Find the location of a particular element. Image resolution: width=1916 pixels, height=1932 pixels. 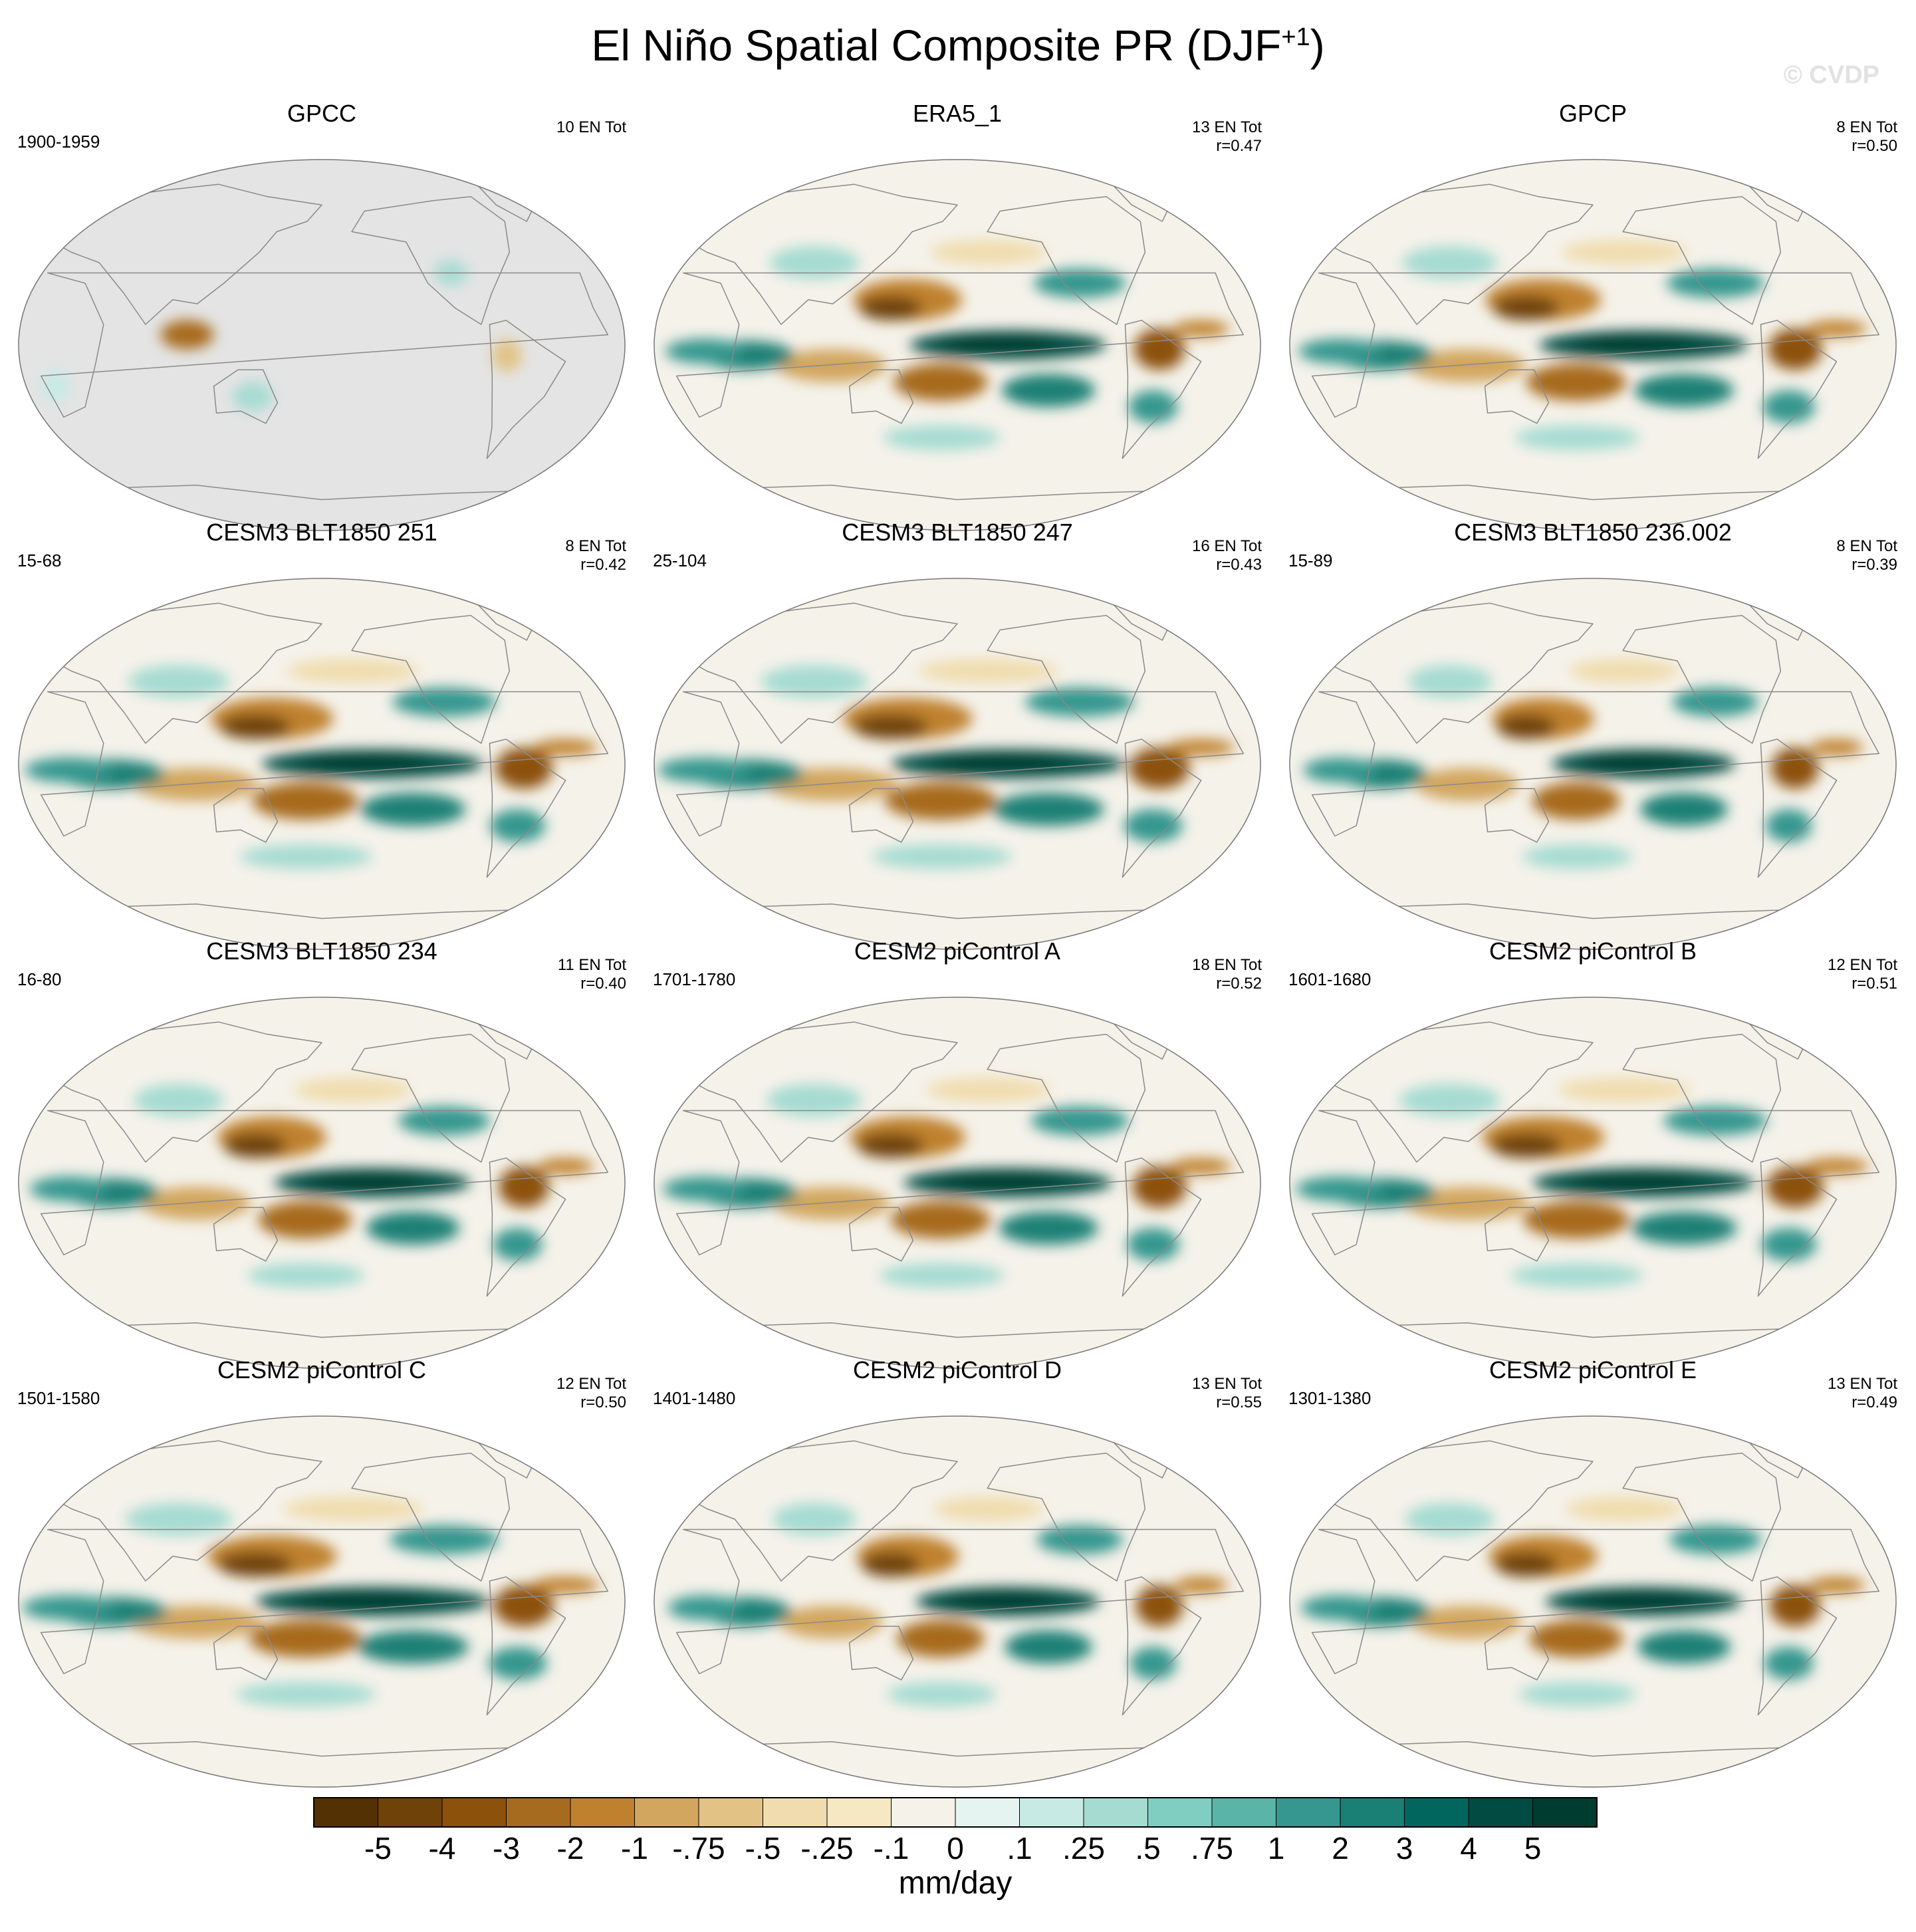

figure-title: El Niño Spatial Composite PR (DJF+1) is located at coordinates (958, 45).